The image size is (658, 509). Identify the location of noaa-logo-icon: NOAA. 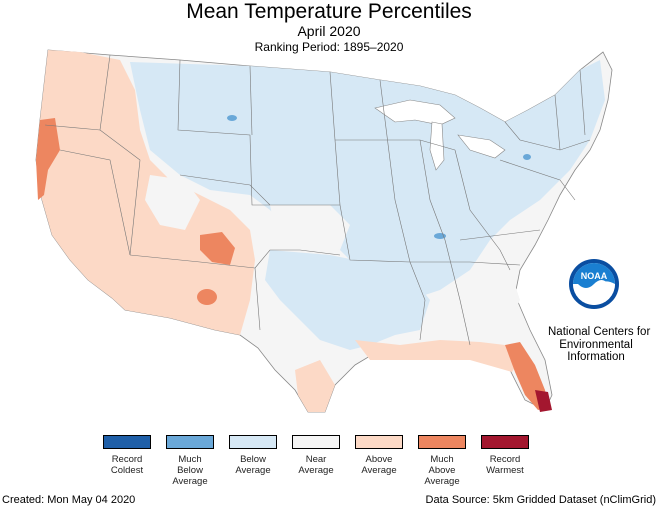
(594, 284).